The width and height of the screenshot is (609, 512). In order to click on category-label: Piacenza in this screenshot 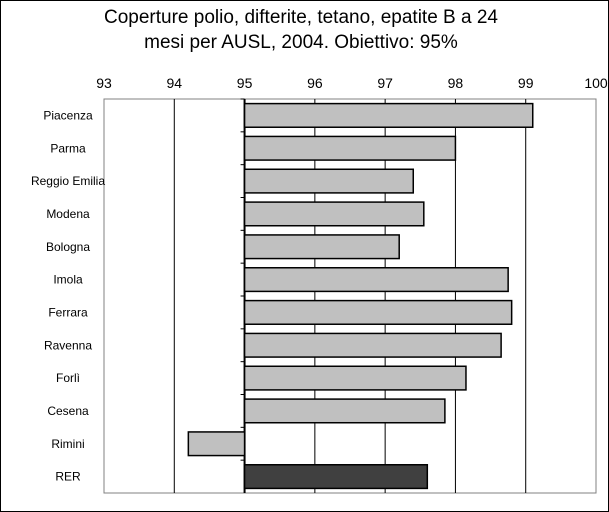, I will do `click(68, 115)`.